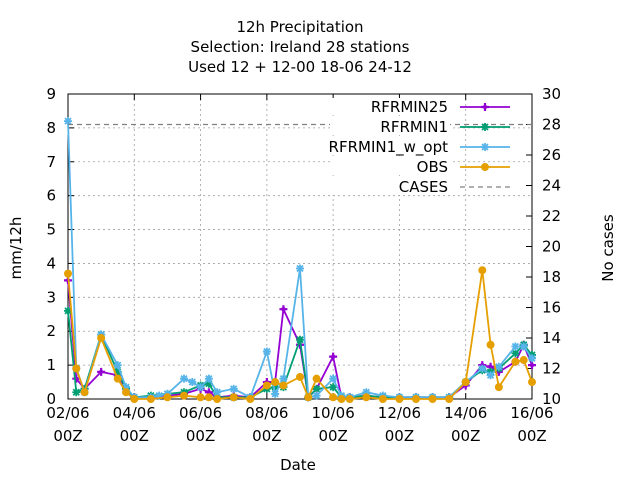 The width and height of the screenshot is (640, 480). I want to click on x-tick-label-date: 10/06, so click(333, 413).